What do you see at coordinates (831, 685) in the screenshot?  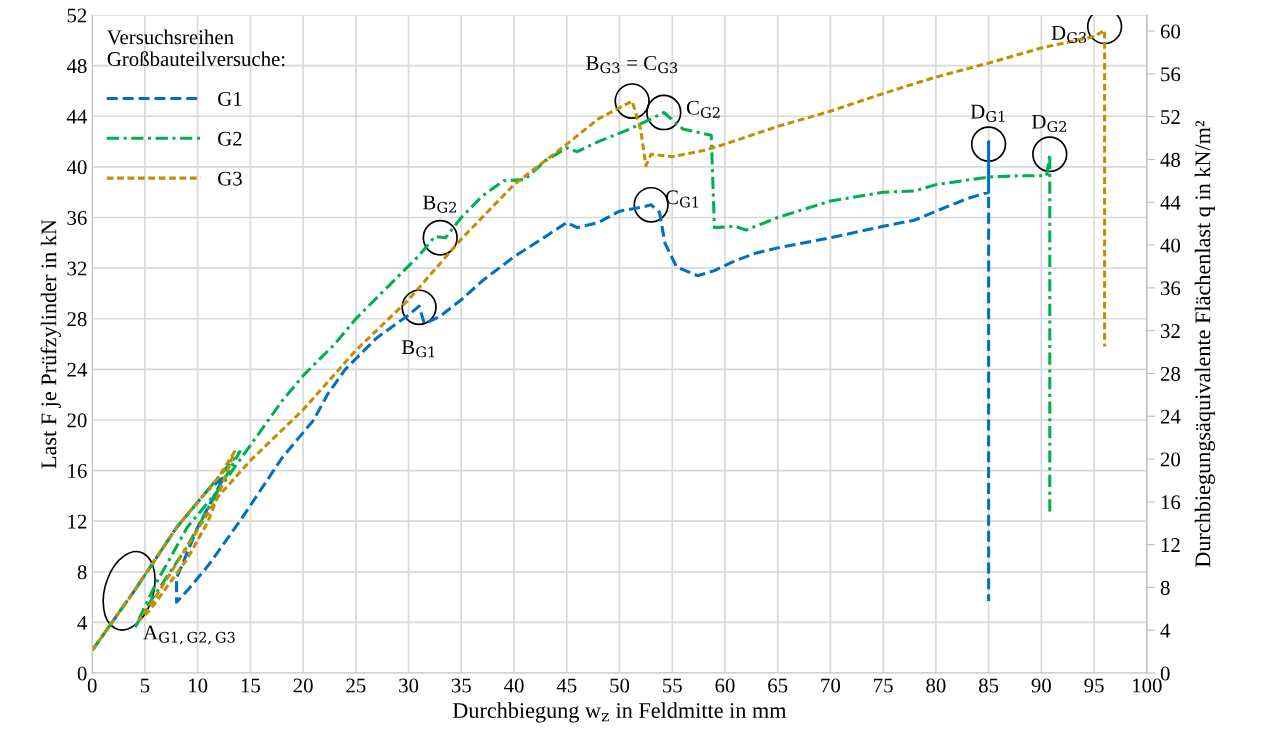 I see `x-tick-label: 70` at bounding box center [831, 685].